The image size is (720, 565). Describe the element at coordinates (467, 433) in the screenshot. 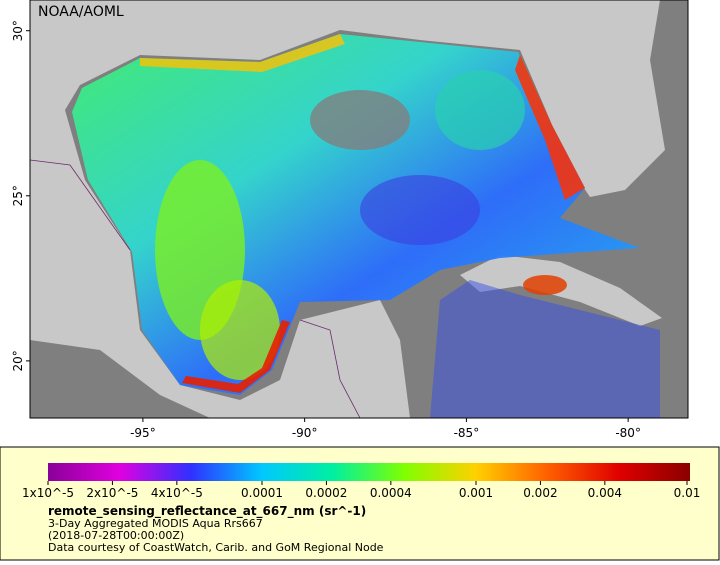

I see `x-tick-label: -85°` at that location.